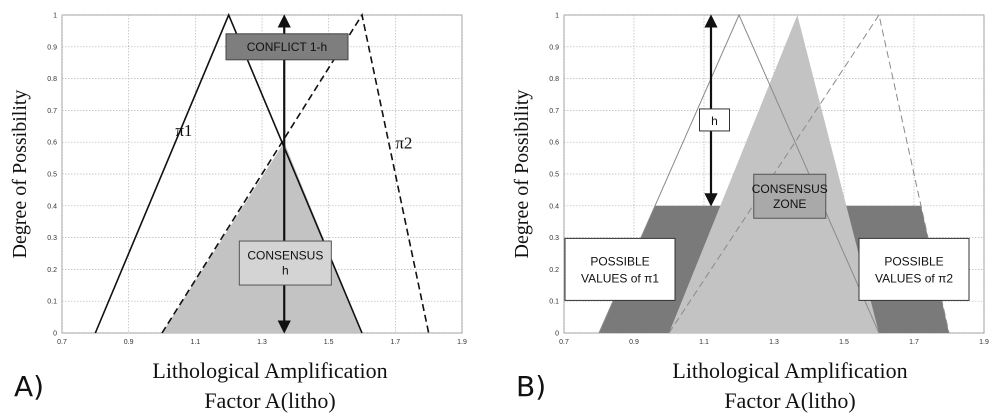 The height and width of the screenshot is (418, 995). Describe the element at coordinates (789, 204) in the screenshot. I see `annotation-text: ZONE` at that location.